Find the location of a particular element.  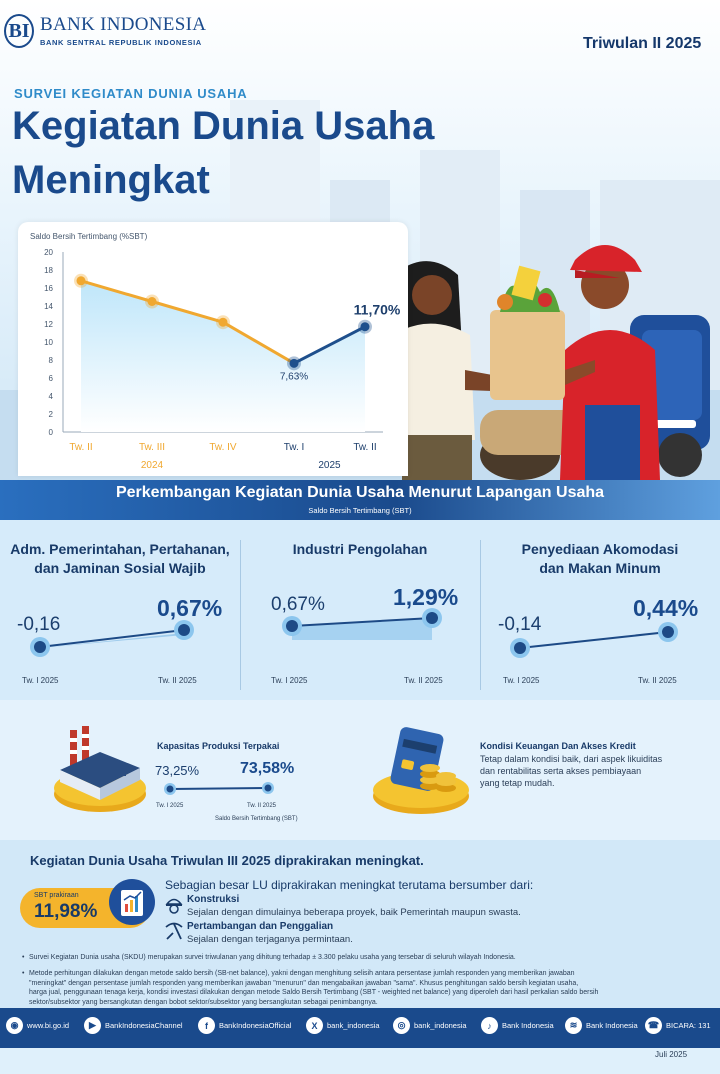

globe-icon: ◉ is located at coordinates (14, 1025).